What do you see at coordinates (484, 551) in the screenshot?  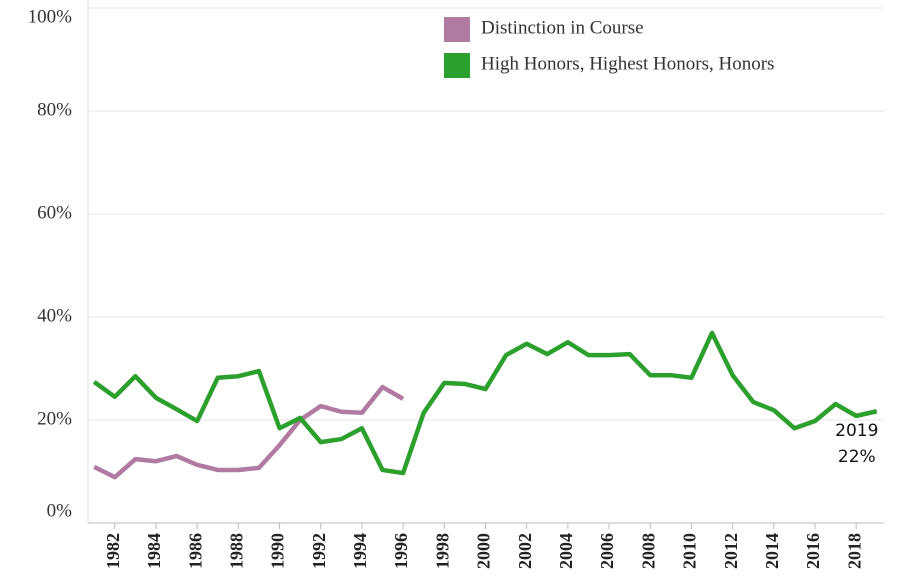 I see `x-tick-label: 2000` at bounding box center [484, 551].